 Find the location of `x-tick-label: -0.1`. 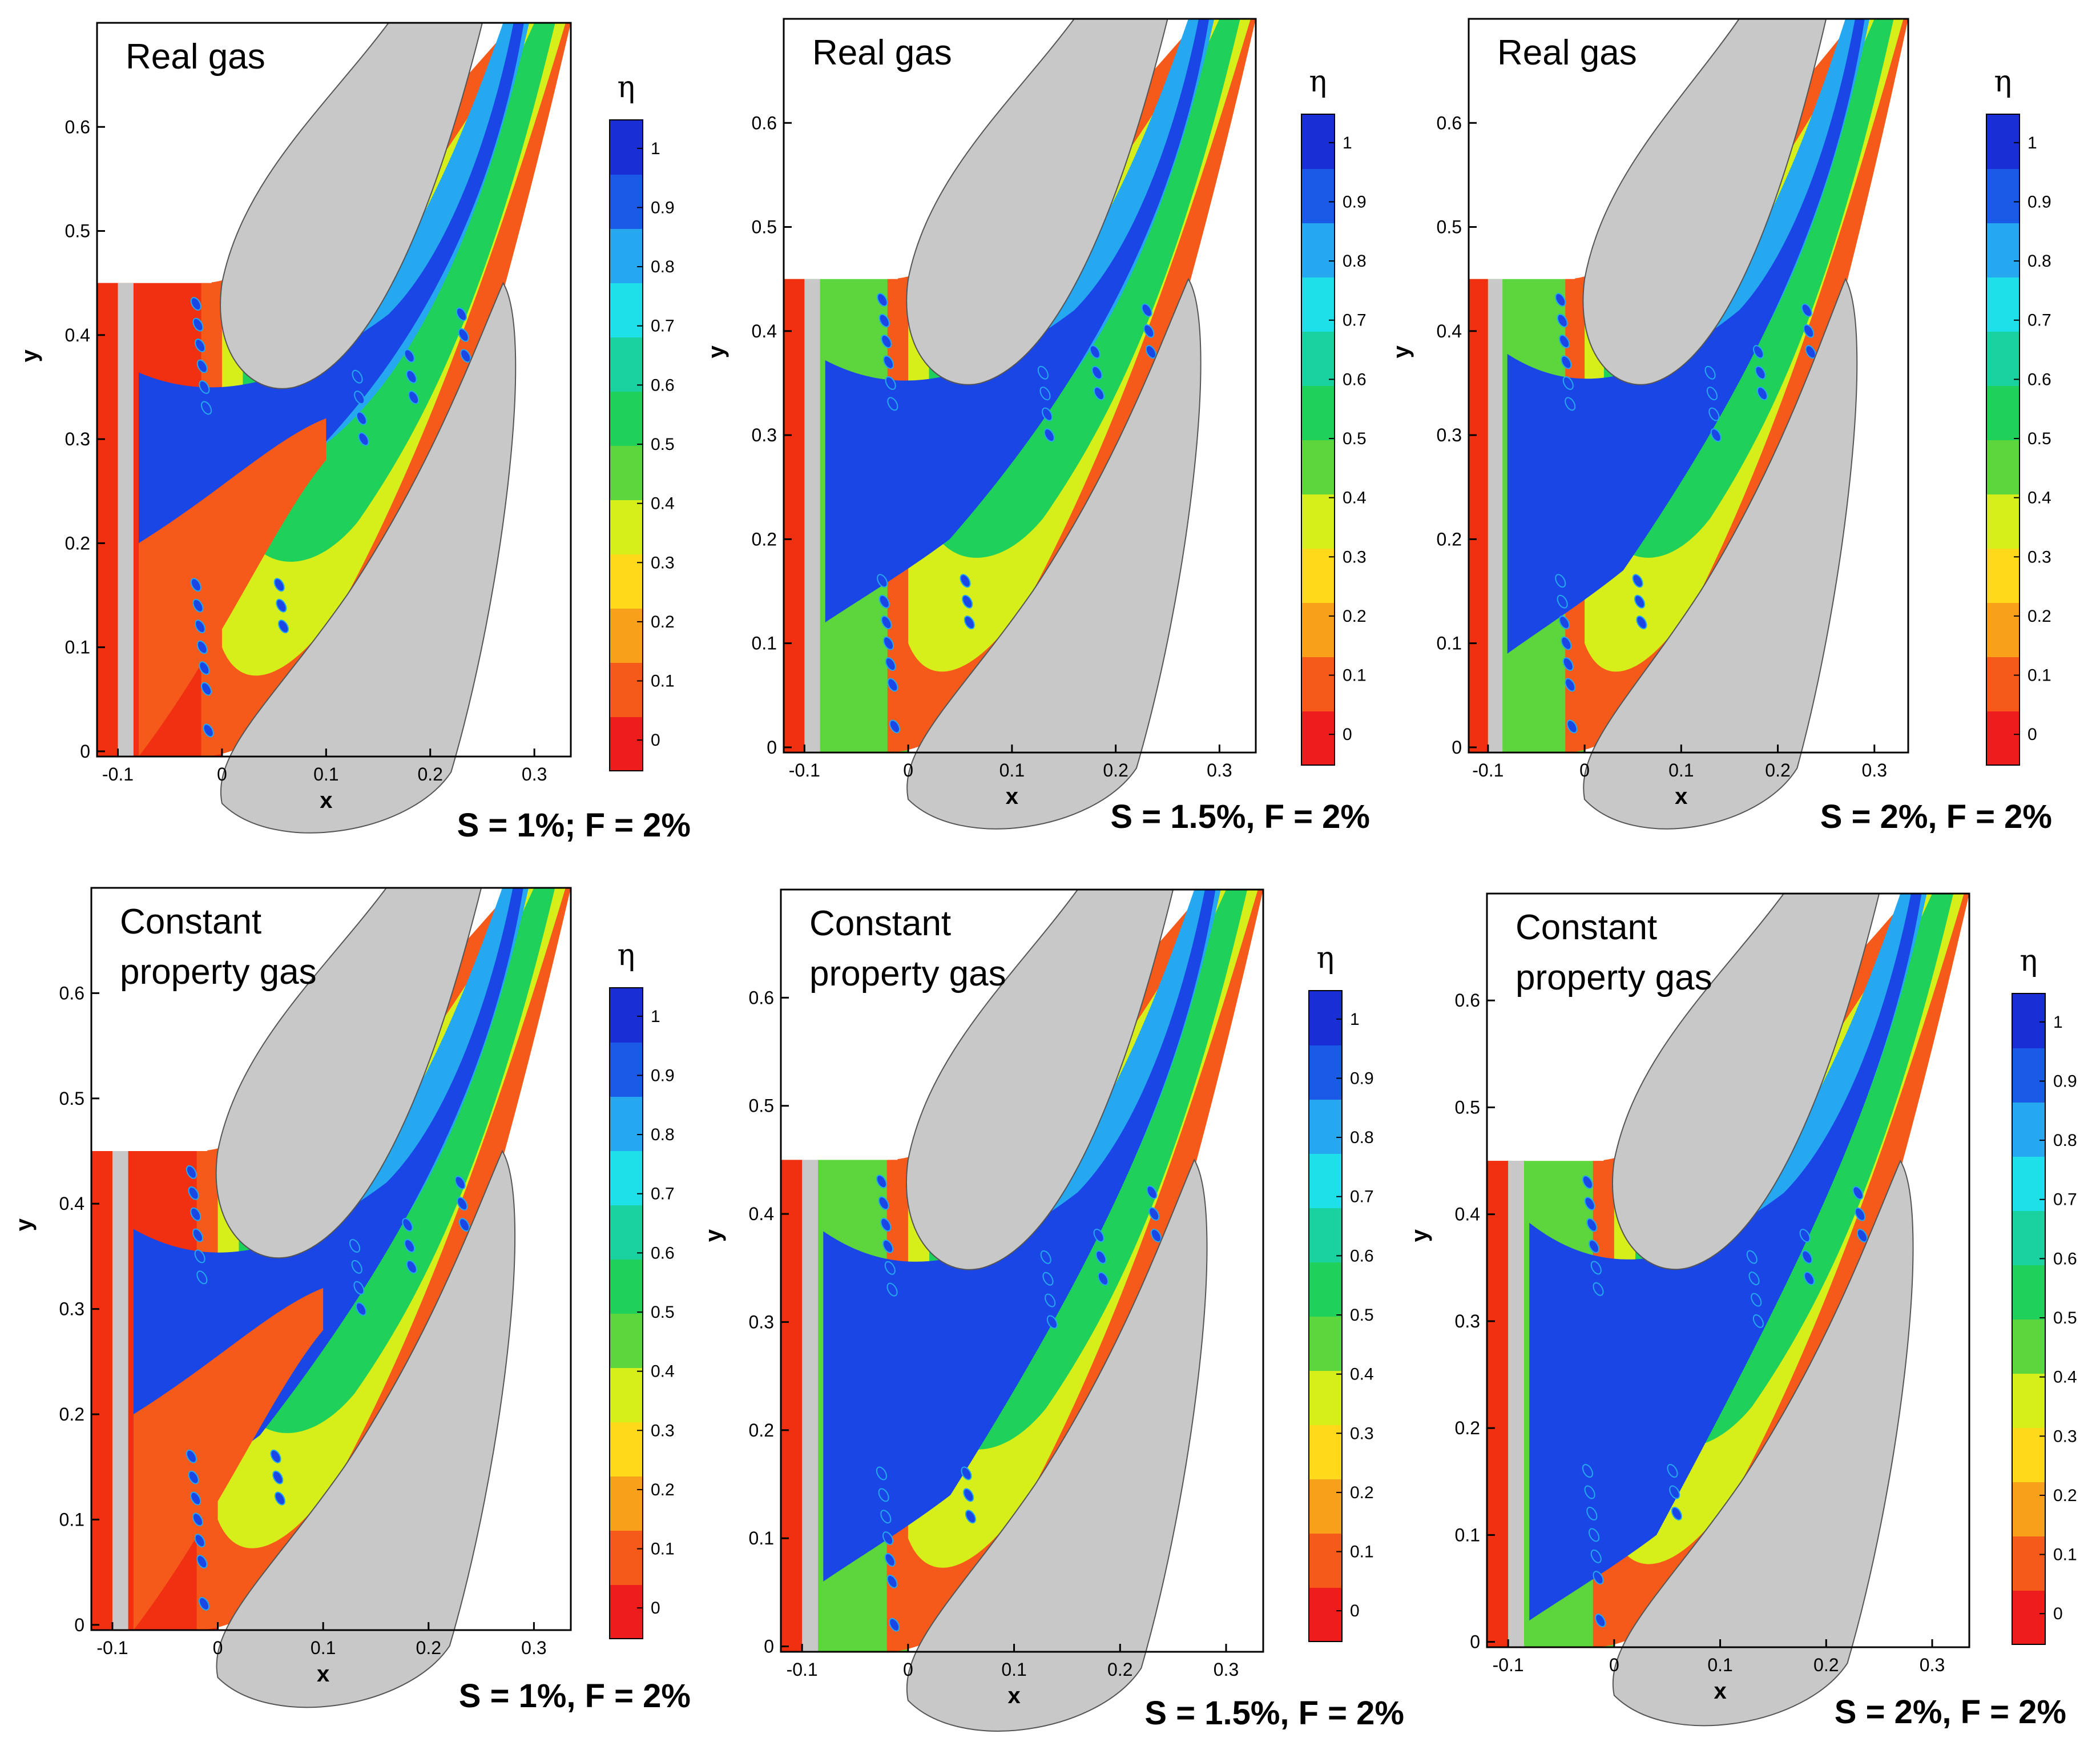

x-tick-label: -0.1 is located at coordinates (804, 770).